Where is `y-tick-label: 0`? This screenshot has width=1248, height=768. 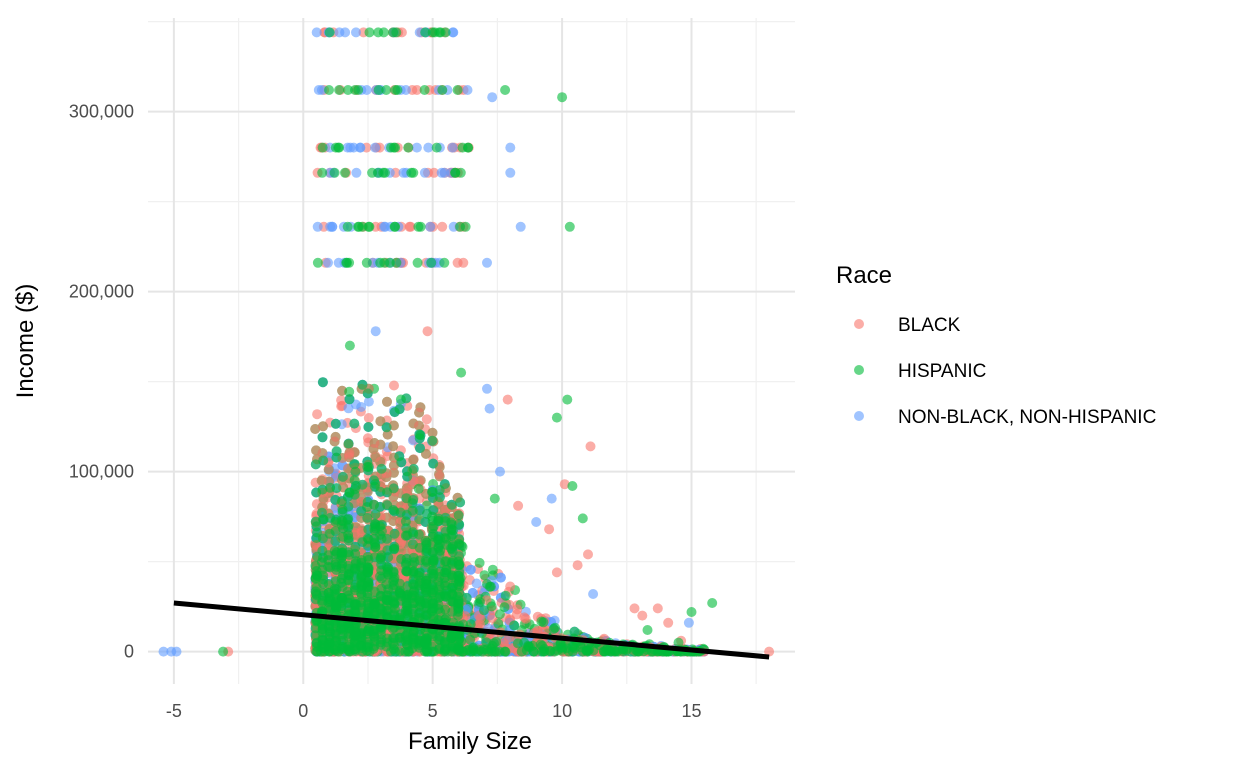 y-tick-label: 0 is located at coordinates (129, 652).